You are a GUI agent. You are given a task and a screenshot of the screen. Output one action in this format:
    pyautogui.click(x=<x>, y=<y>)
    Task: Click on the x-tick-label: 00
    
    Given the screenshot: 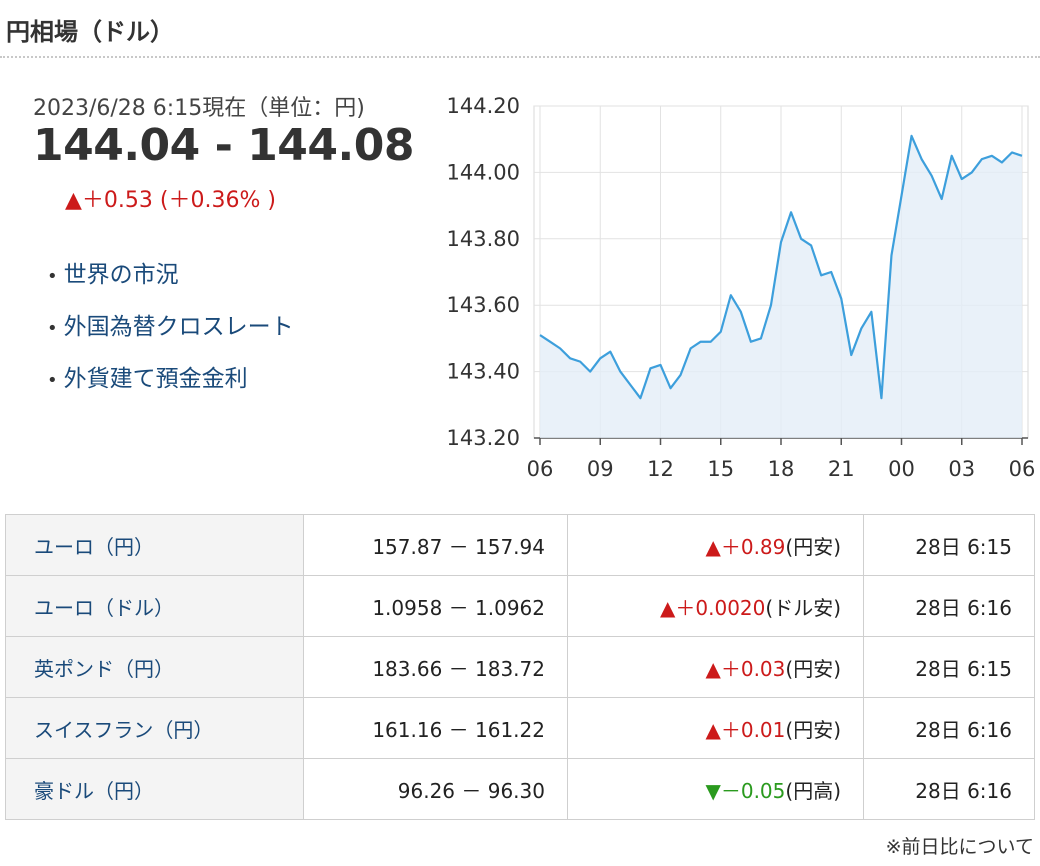 What is the action you would take?
    pyautogui.click(x=901, y=469)
    